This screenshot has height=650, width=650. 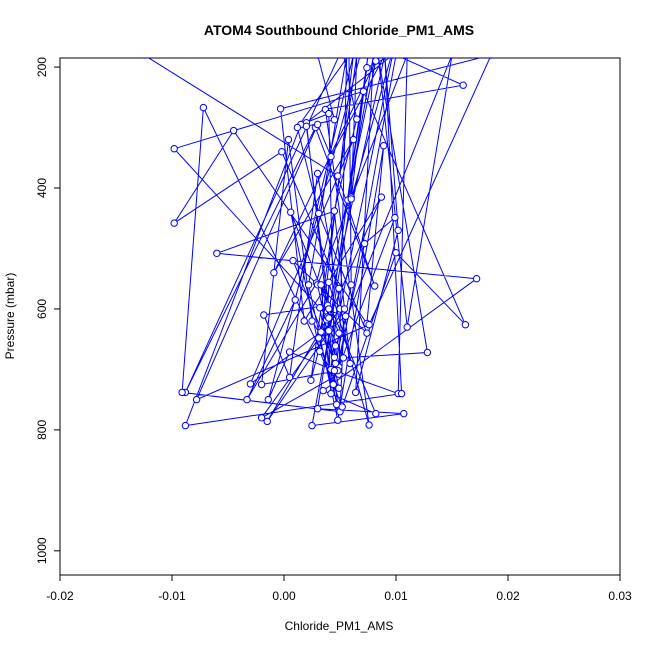 I want to click on x-tick-label: -0.01, so click(x=172, y=596).